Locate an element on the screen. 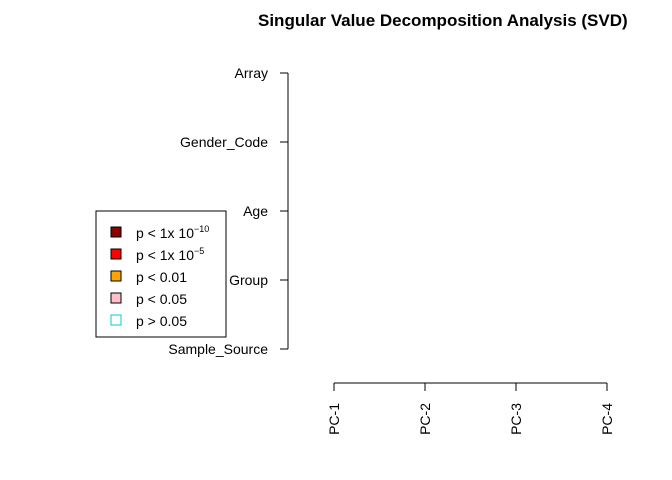  legend-label-exponent: −10 is located at coordinates (201, 229).